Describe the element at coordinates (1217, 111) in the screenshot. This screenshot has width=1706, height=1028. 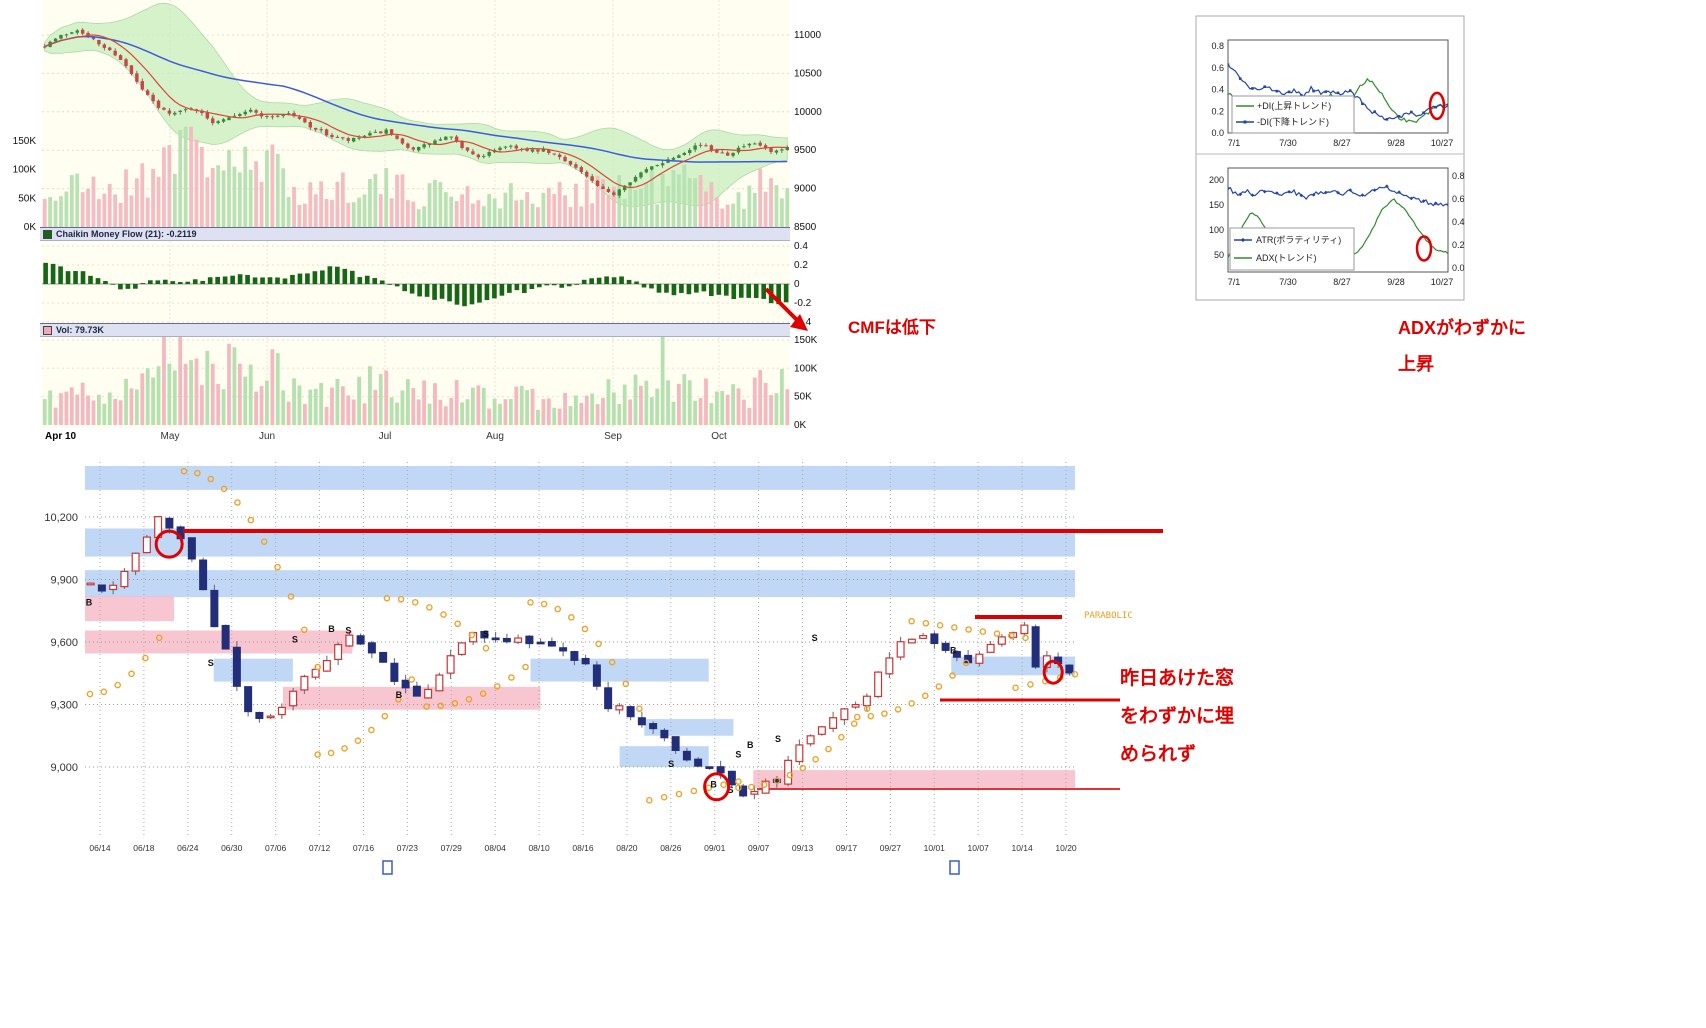
I see `tick-label: 0.2` at that location.